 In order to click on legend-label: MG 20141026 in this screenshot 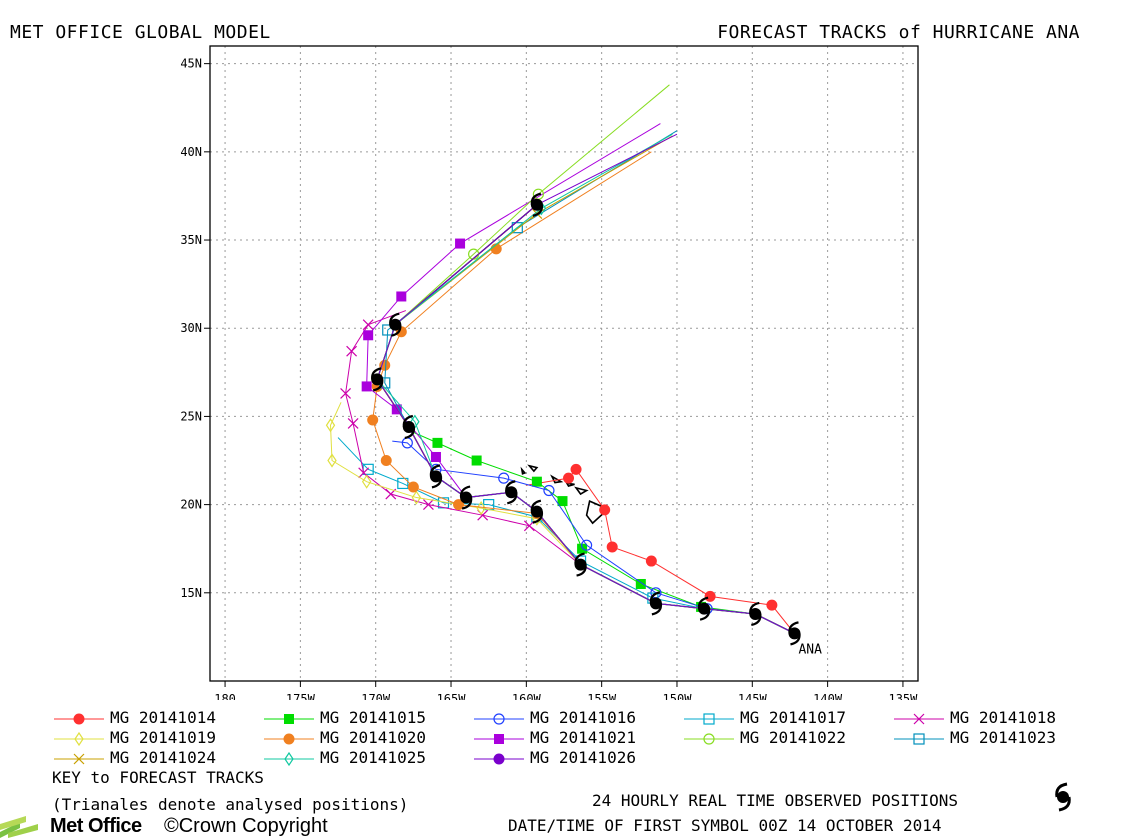, I will do `click(583, 757)`.